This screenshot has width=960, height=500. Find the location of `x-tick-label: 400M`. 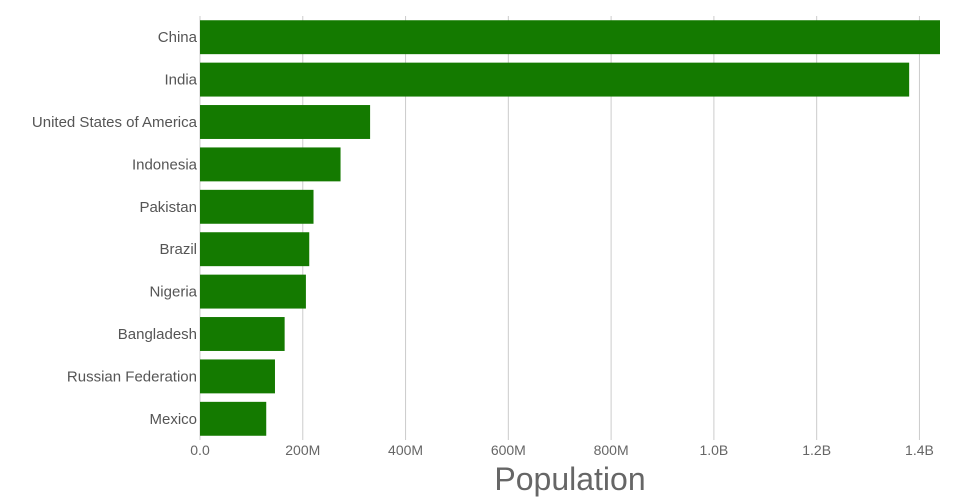

x-tick-label: 400M is located at coordinates (405, 450).